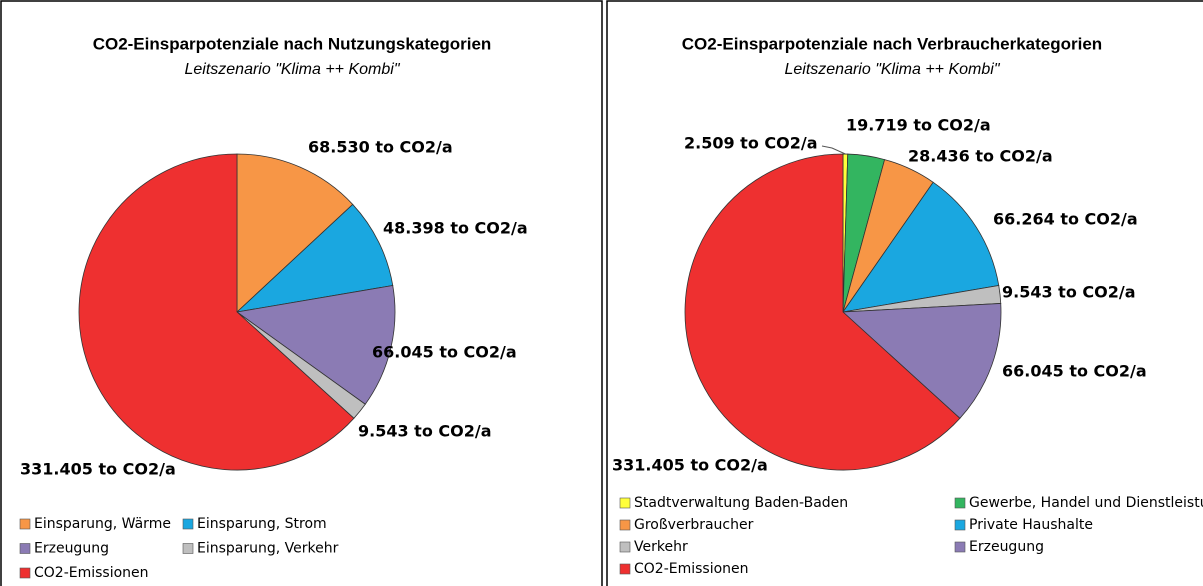 Image resolution: width=1203 pixels, height=586 pixels. I want to click on legend-label: Verkehr, so click(661, 547).